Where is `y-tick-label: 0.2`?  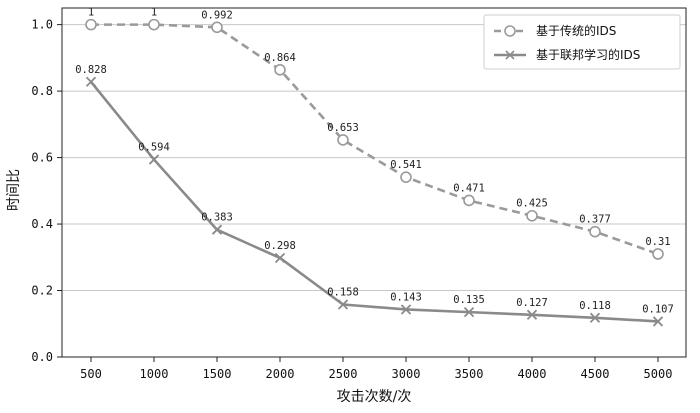
y-tick-label: 0.2 is located at coordinates (42, 291).